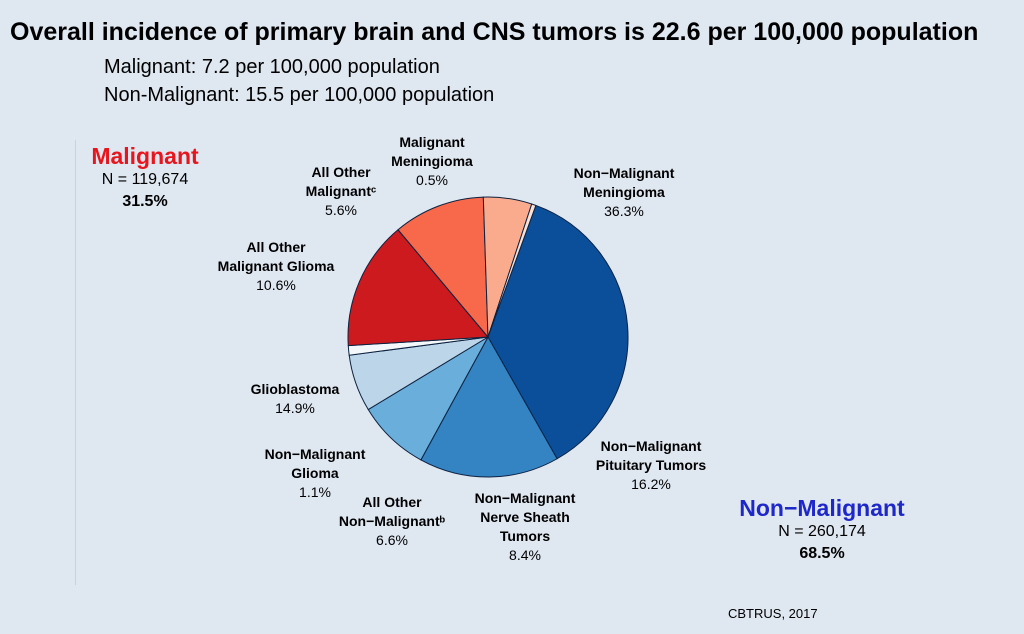 The width and height of the screenshot is (1024, 634). I want to click on slice-label-nm_meningioma: Non−Malignant Meningioma 36.3%, so click(624, 192).